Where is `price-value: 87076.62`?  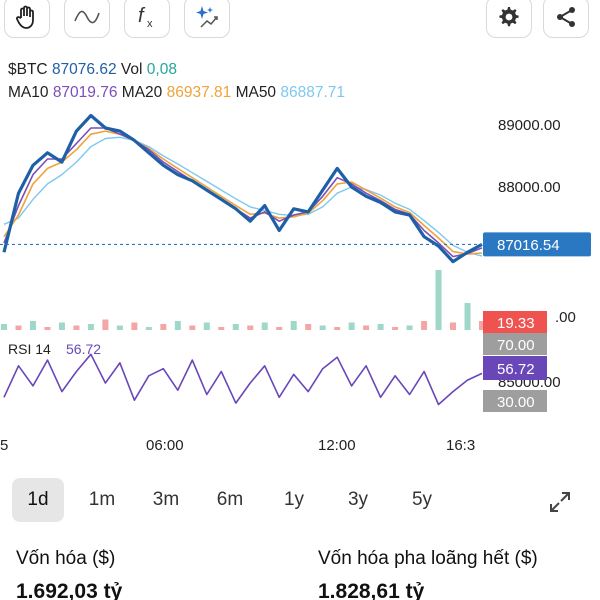
price-value: 87076.62 is located at coordinates (84, 69).